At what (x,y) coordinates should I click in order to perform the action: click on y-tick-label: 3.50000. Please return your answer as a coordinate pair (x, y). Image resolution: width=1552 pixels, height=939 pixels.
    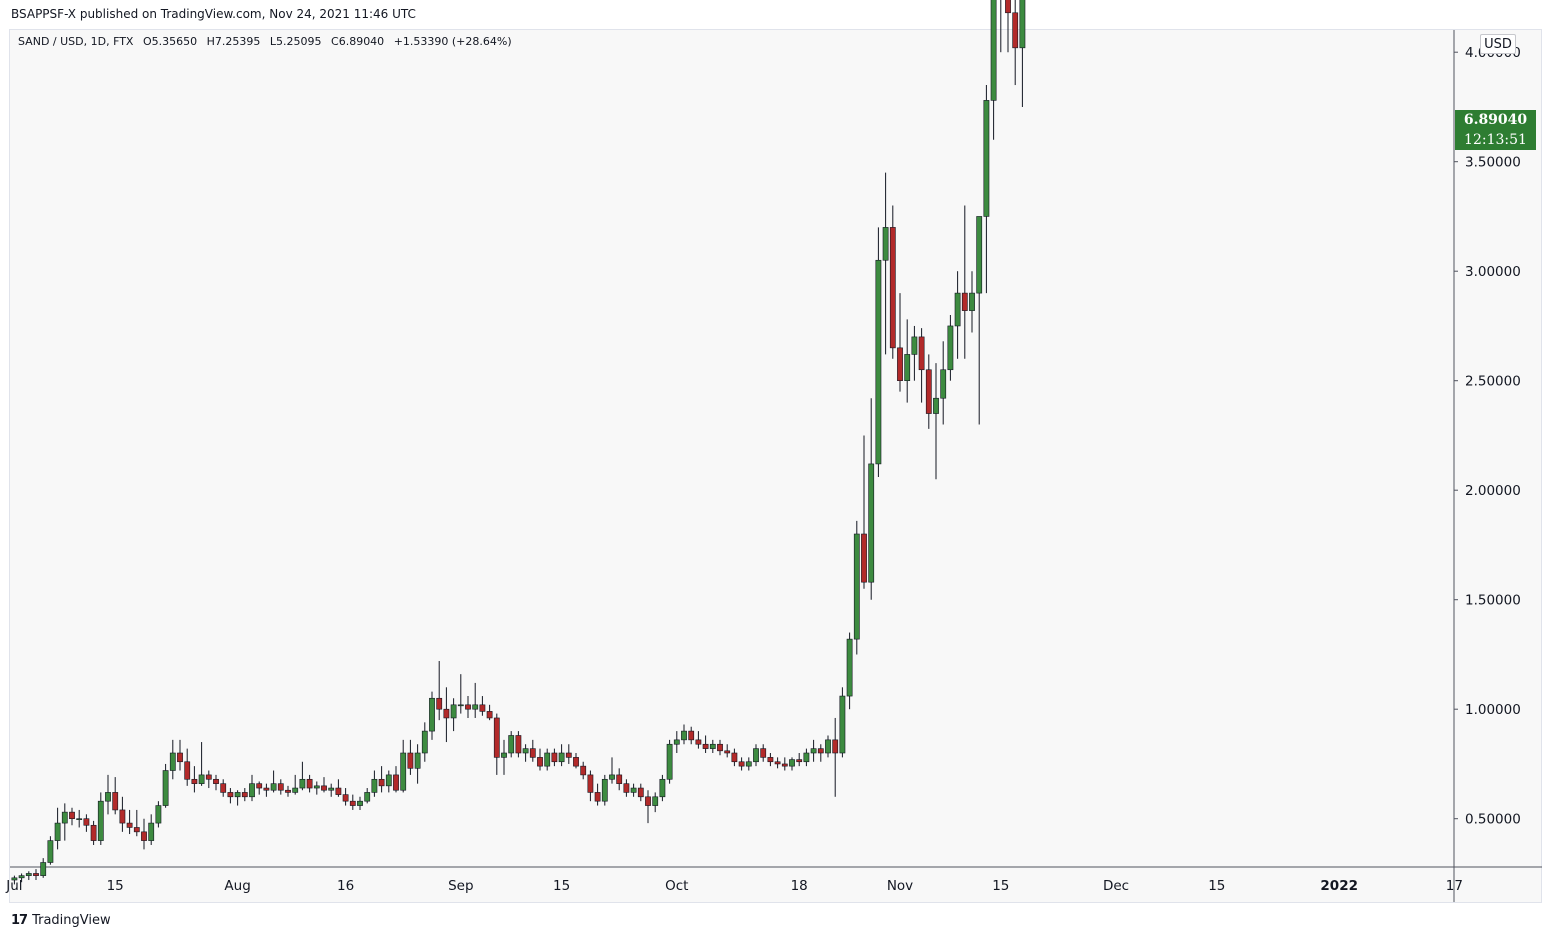
    Looking at the image, I should click on (1493, 163).